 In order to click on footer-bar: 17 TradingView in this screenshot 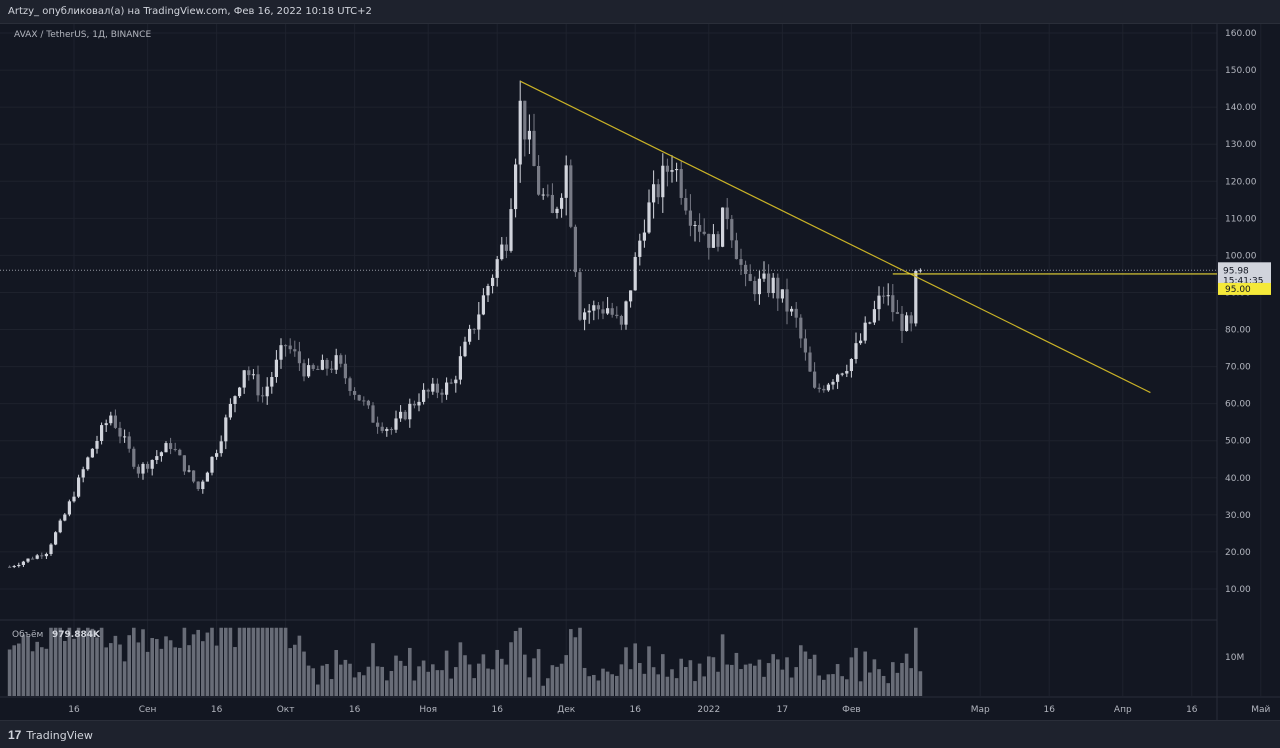, I will do `click(640, 734)`.